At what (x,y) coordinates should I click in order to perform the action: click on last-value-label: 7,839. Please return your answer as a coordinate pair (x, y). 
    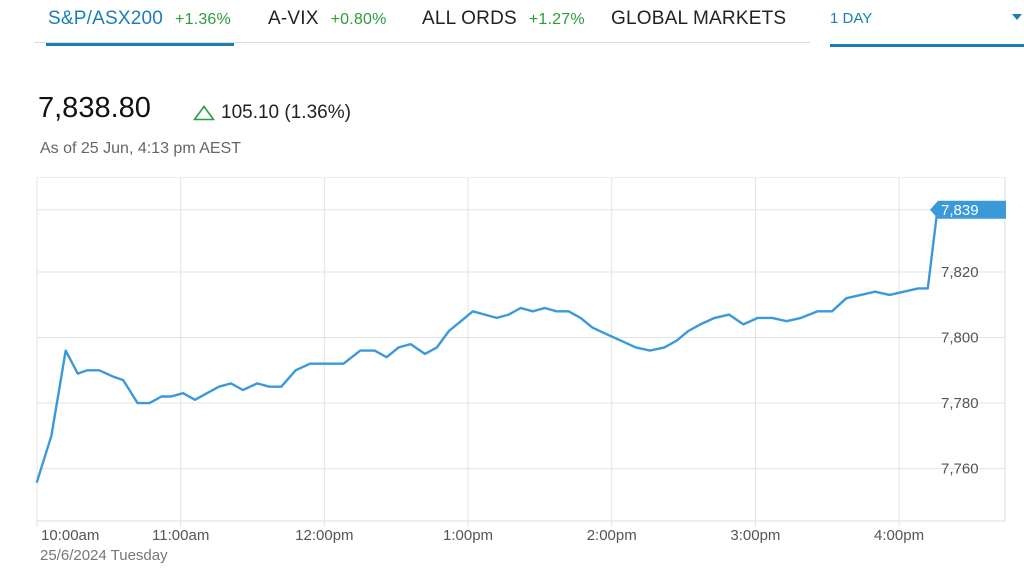
    Looking at the image, I should click on (960, 210).